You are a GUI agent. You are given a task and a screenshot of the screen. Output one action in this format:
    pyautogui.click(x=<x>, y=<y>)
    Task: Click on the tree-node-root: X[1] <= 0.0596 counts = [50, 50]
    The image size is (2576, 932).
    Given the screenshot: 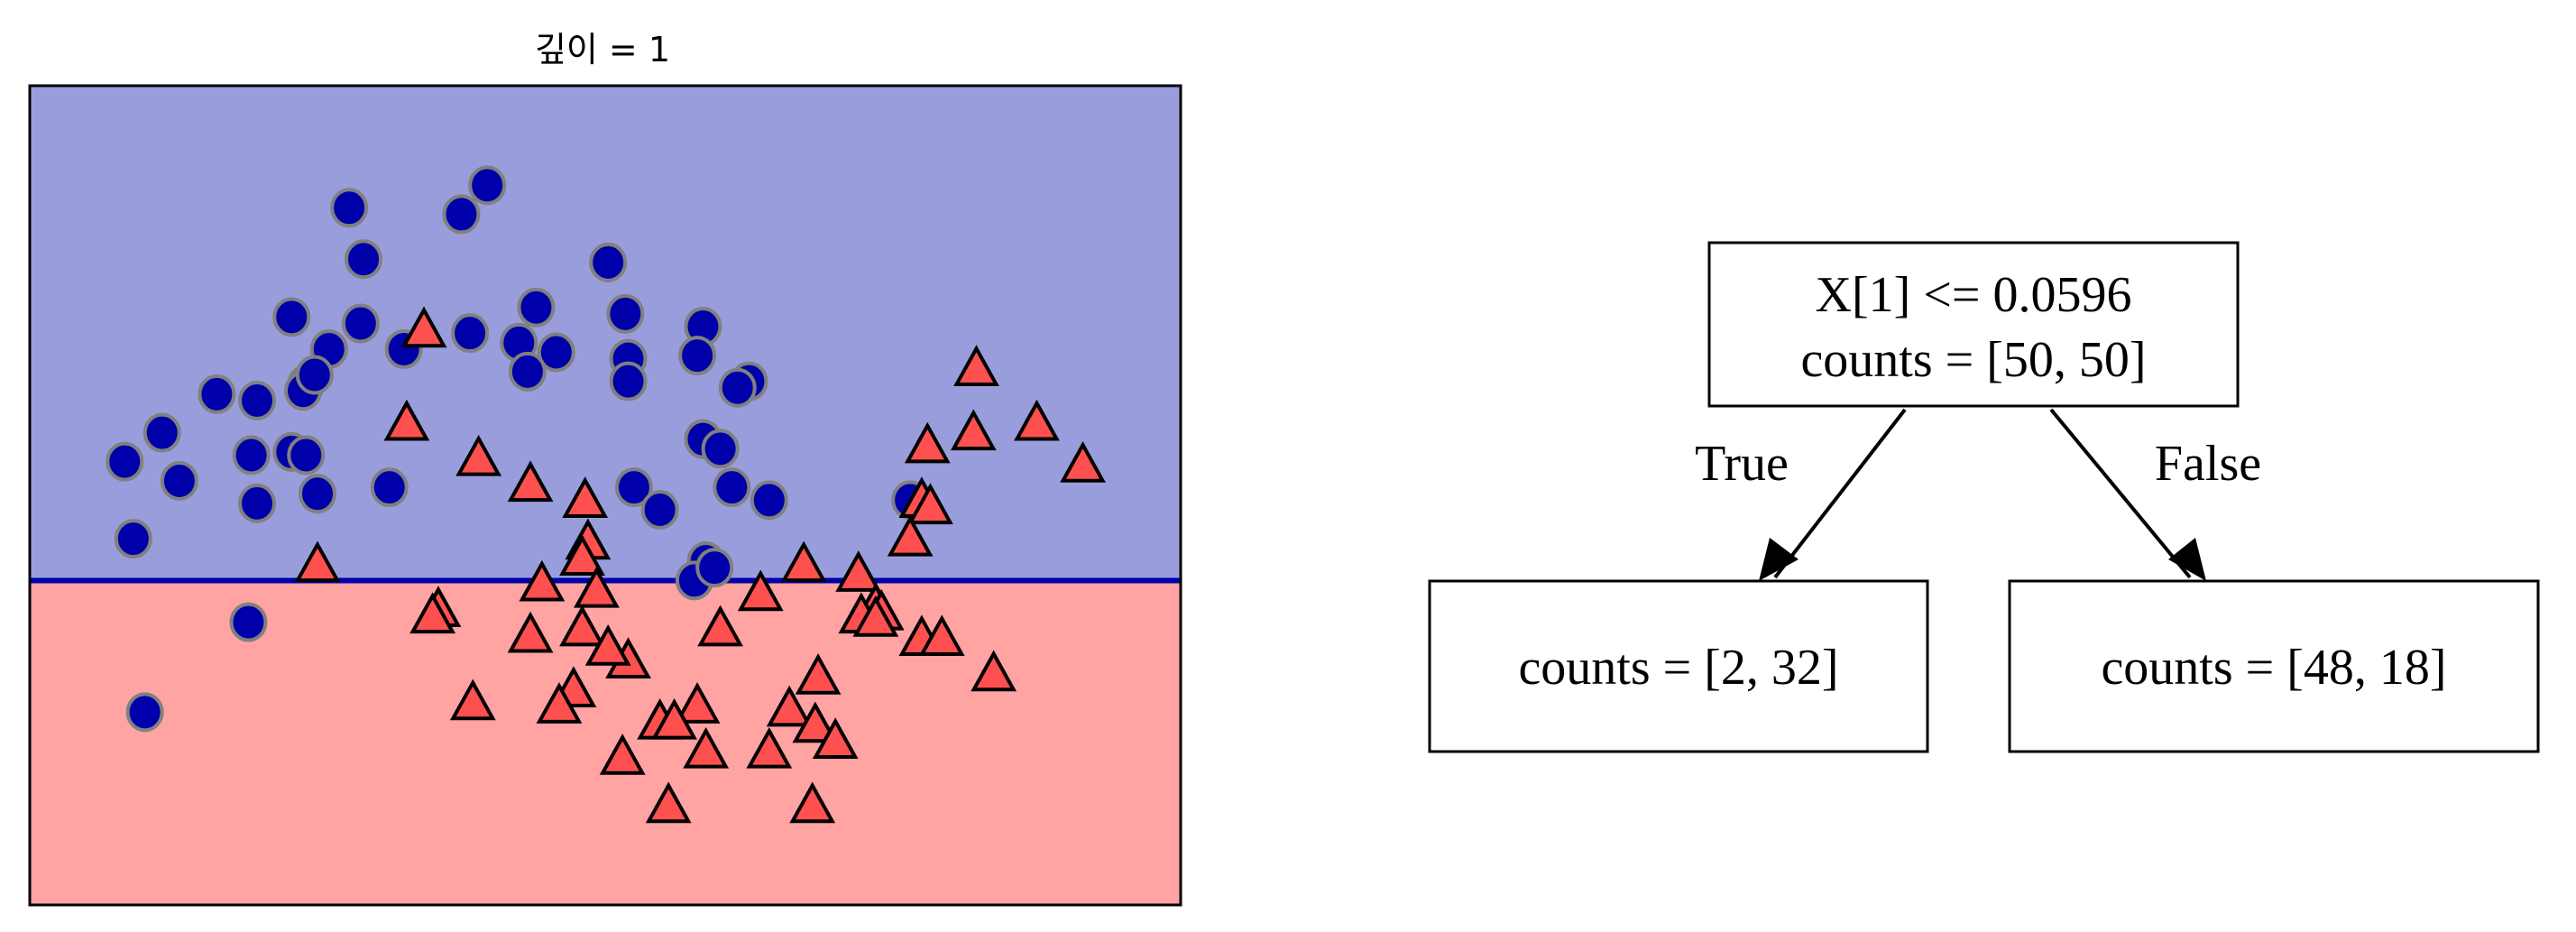 What is the action you would take?
    pyautogui.click(x=1974, y=324)
    